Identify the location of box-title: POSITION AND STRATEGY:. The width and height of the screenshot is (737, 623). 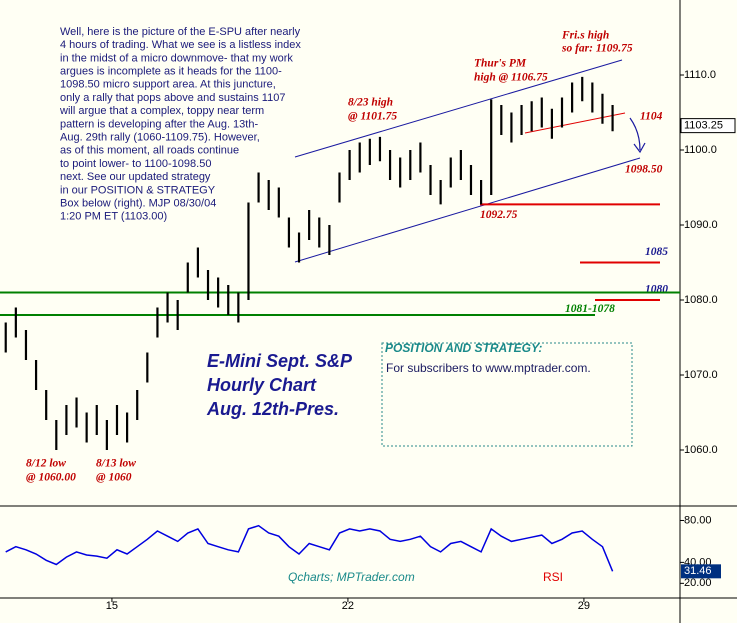
(463, 348).